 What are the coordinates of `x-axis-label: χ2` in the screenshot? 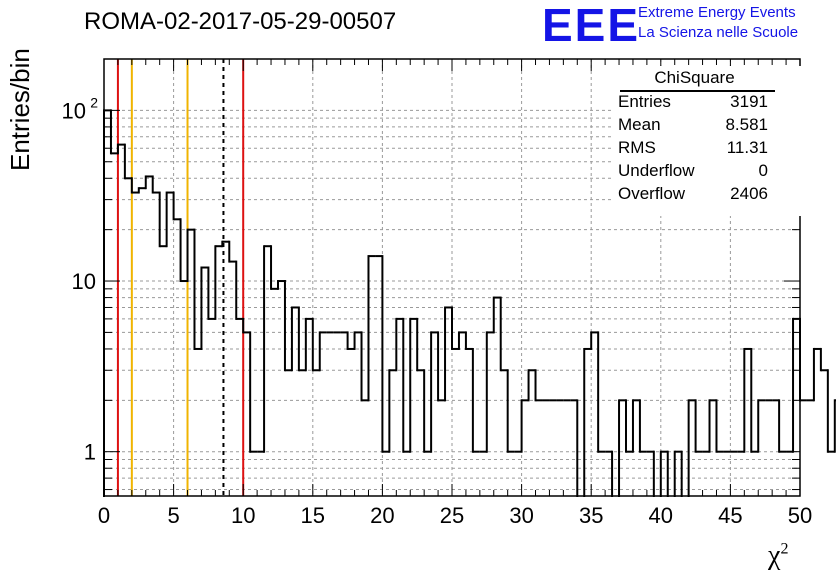 It's located at (778, 556).